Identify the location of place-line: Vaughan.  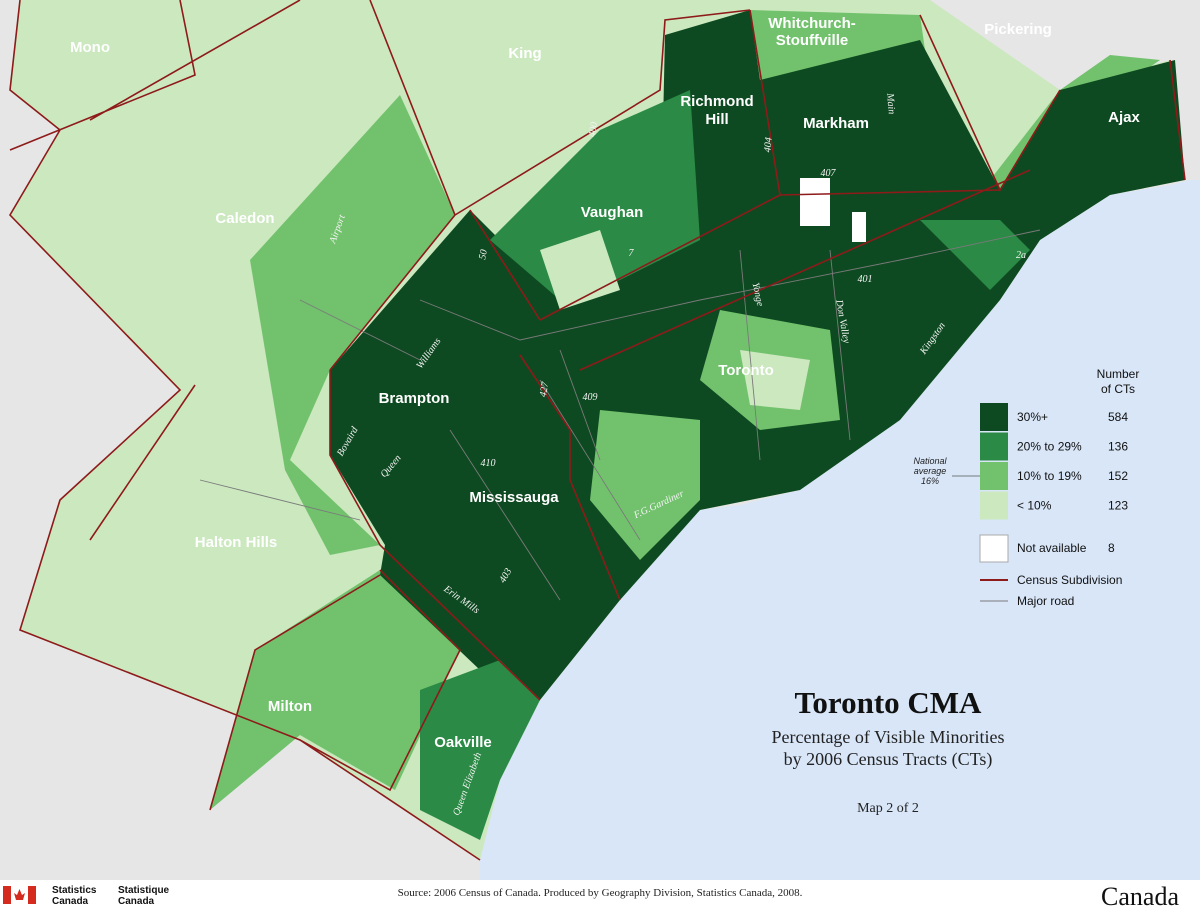
(612, 212).